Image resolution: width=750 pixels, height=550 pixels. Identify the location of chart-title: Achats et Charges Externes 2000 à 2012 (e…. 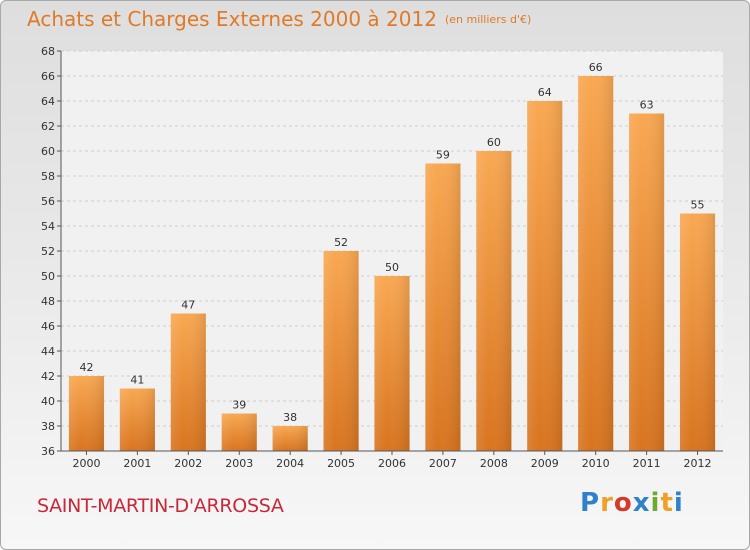
(279, 19).